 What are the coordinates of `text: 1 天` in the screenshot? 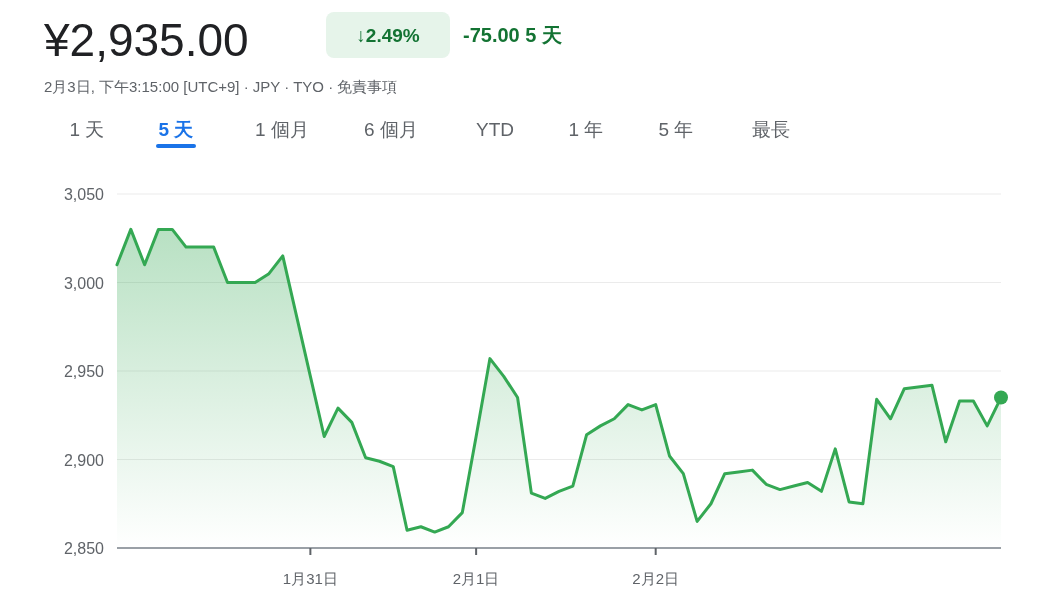 It's located at (87, 129).